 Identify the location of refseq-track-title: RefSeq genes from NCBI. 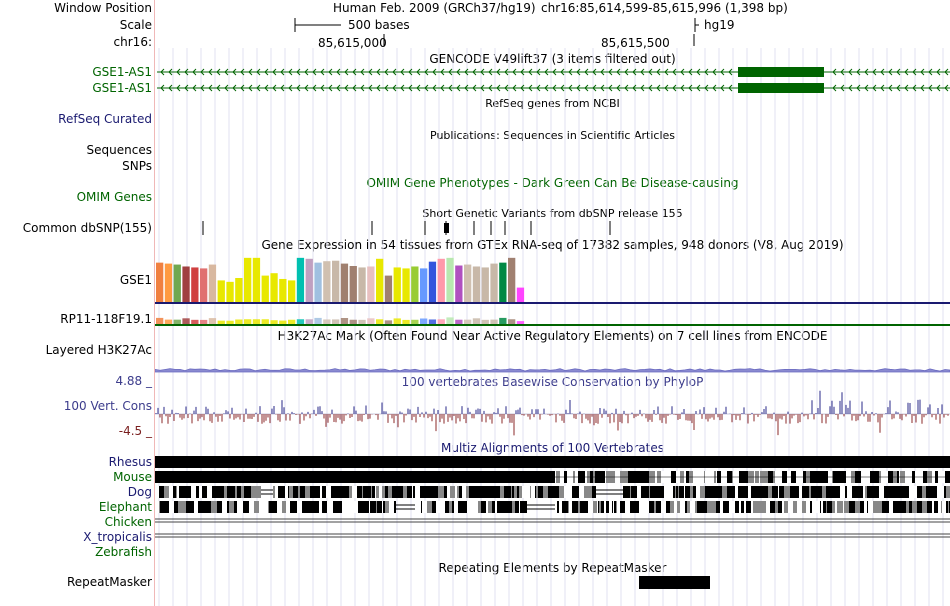
(552, 103).